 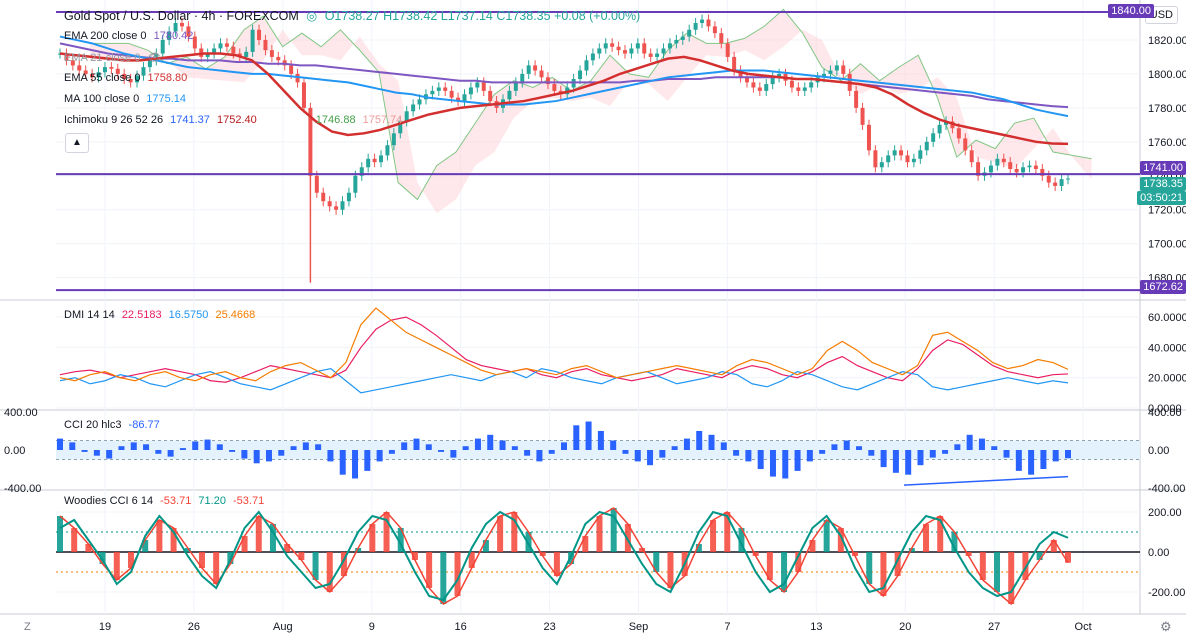 I want to click on legend-ichimoku-v2: 1752.40, so click(x=236, y=120).